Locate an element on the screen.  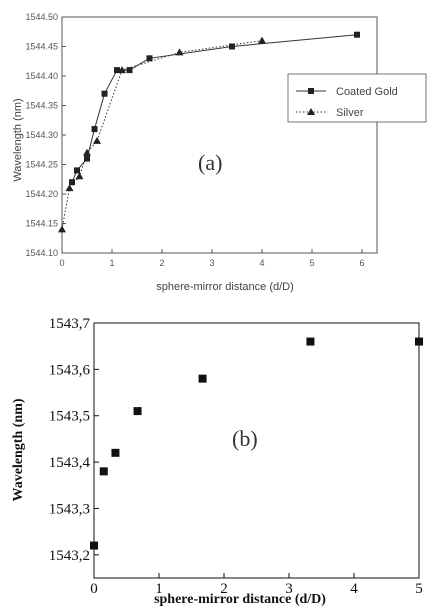
y-tick-label: 1543,2 is located at coordinates (69, 556).